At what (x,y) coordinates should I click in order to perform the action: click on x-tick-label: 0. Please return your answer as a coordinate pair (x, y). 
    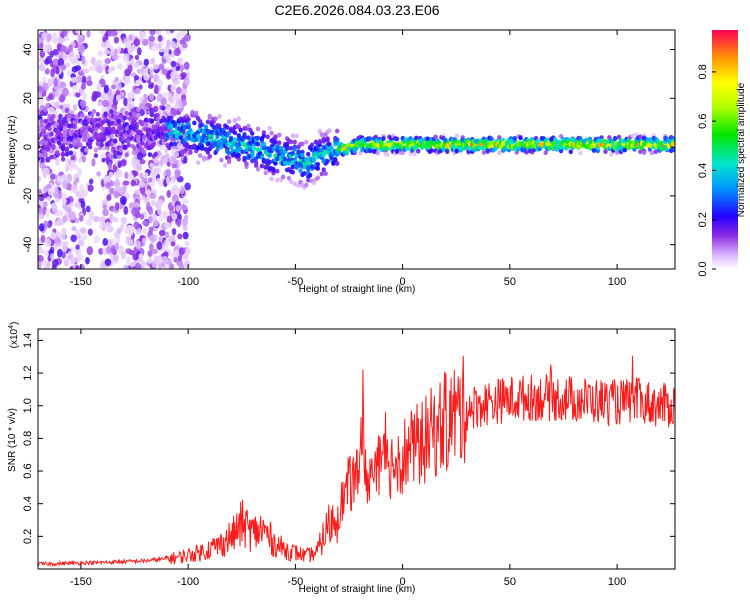
    Looking at the image, I should click on (403, 282).